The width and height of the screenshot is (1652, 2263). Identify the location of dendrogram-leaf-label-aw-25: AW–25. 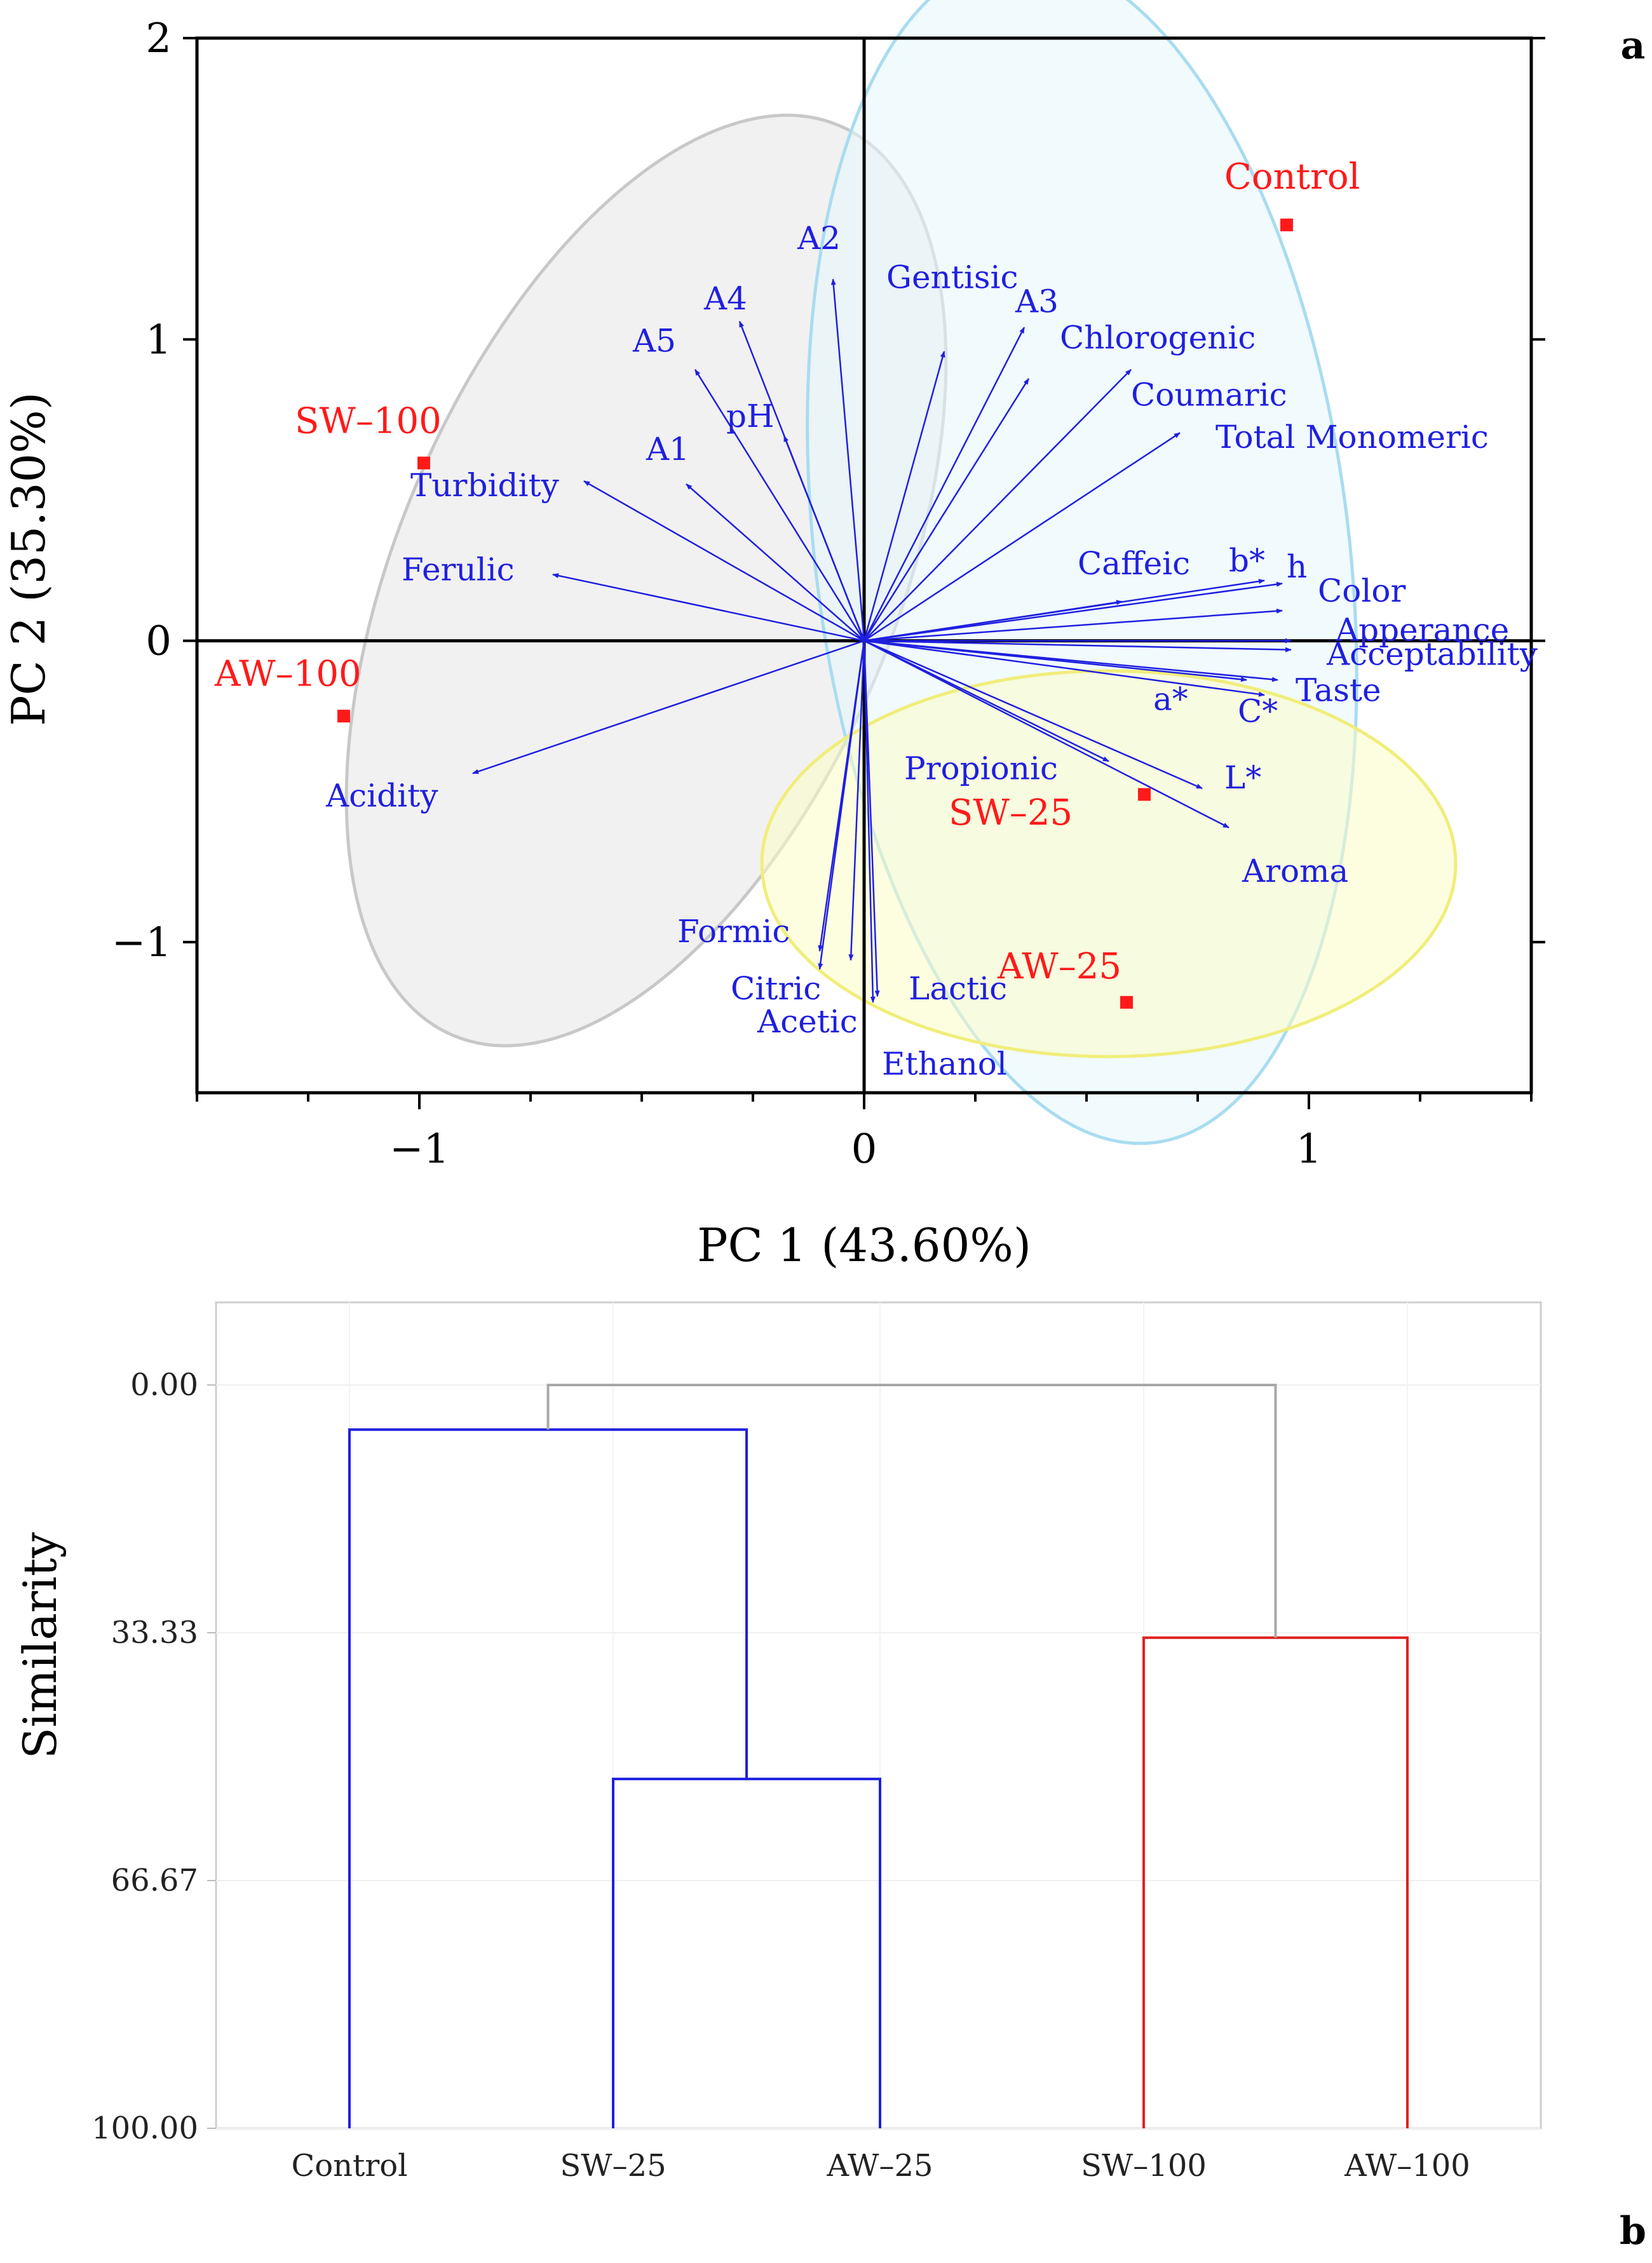
(879, 2166).